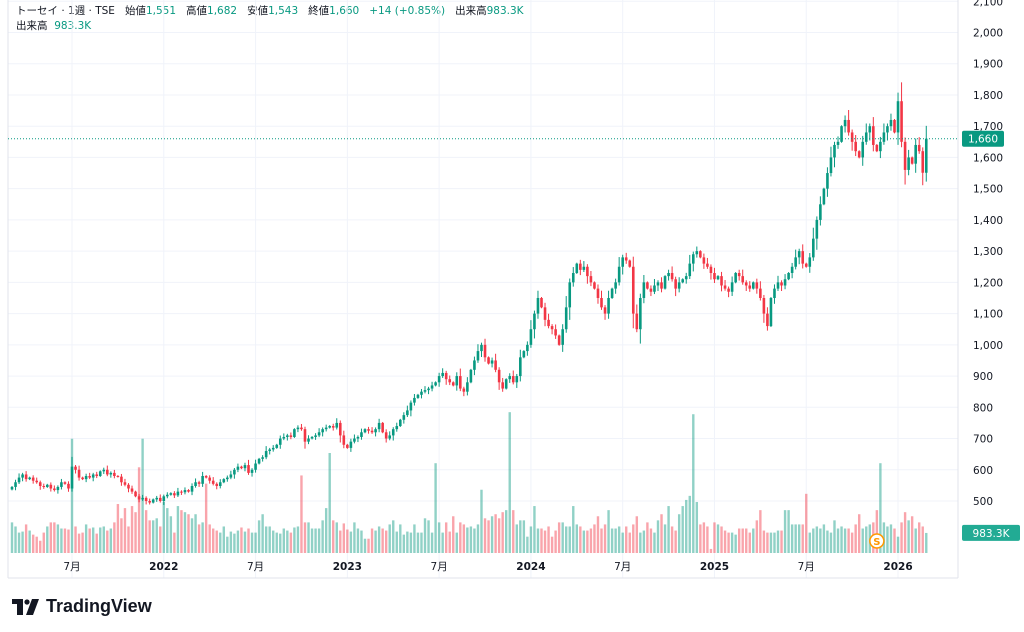 This screenshot has height=632, width=1024. I want to click on y-tick-label: 600, so click(983, 471).